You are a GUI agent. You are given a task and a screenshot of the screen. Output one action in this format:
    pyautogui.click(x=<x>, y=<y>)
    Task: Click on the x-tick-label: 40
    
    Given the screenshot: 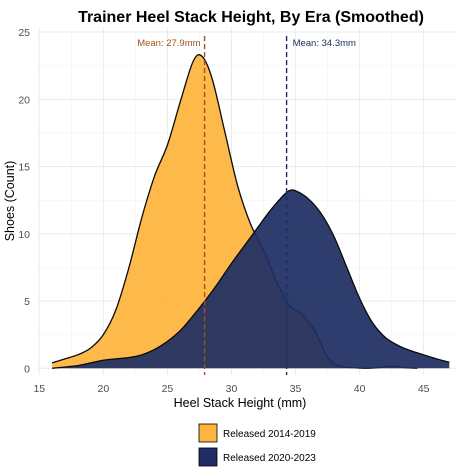 What is the action you would take?
    pyautogui.click(x=360, y=389)
    